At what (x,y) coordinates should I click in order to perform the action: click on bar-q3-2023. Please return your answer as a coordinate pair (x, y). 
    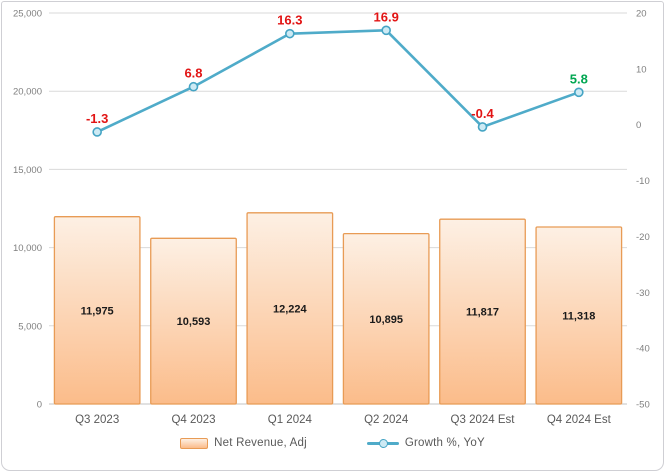
    Looking at the image, I should click on (97, 310).